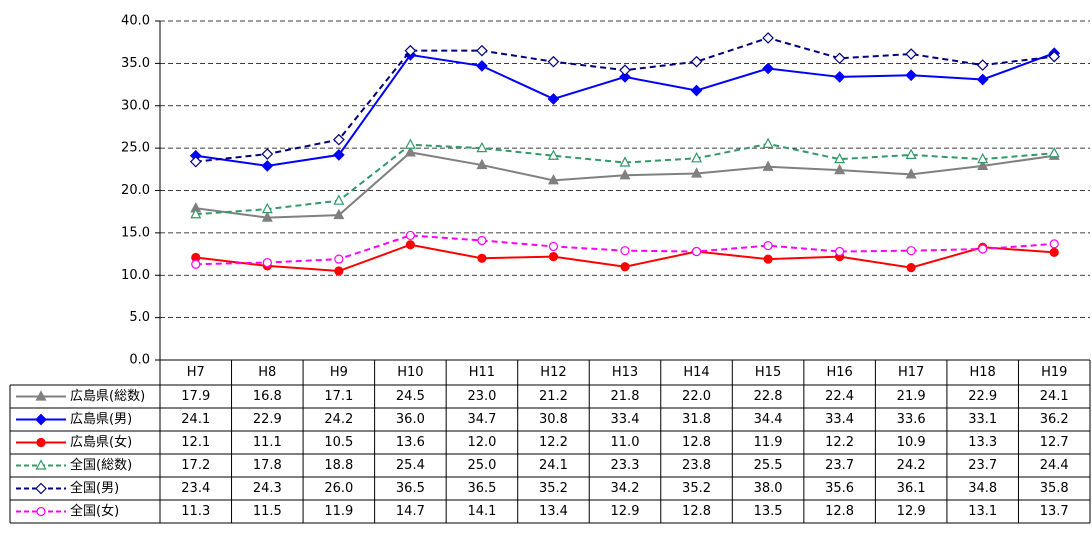 This screenshot has width=1092, height=538. What do you see at coordinates (696, 396) in the screenshot?
I see `data-label: 22.0` at bounding box center [696, 396].